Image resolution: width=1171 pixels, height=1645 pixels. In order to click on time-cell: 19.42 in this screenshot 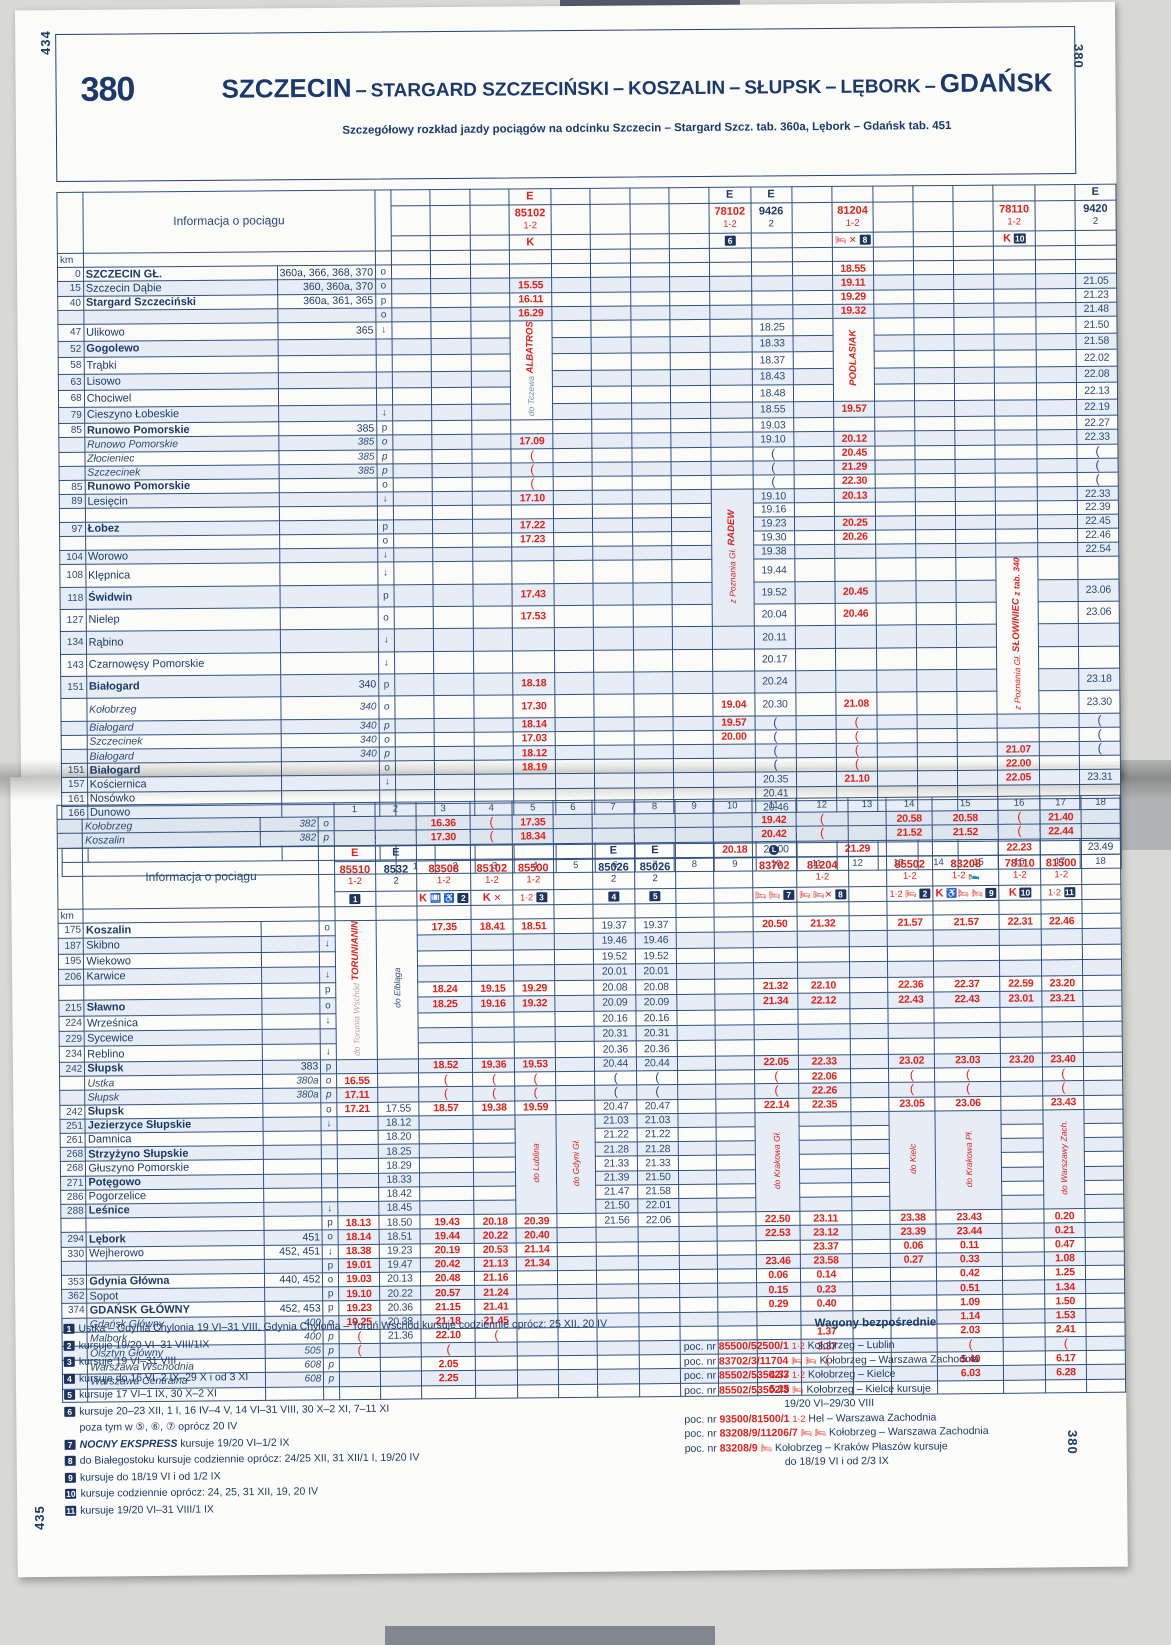, I will do `click(774, 820)`.